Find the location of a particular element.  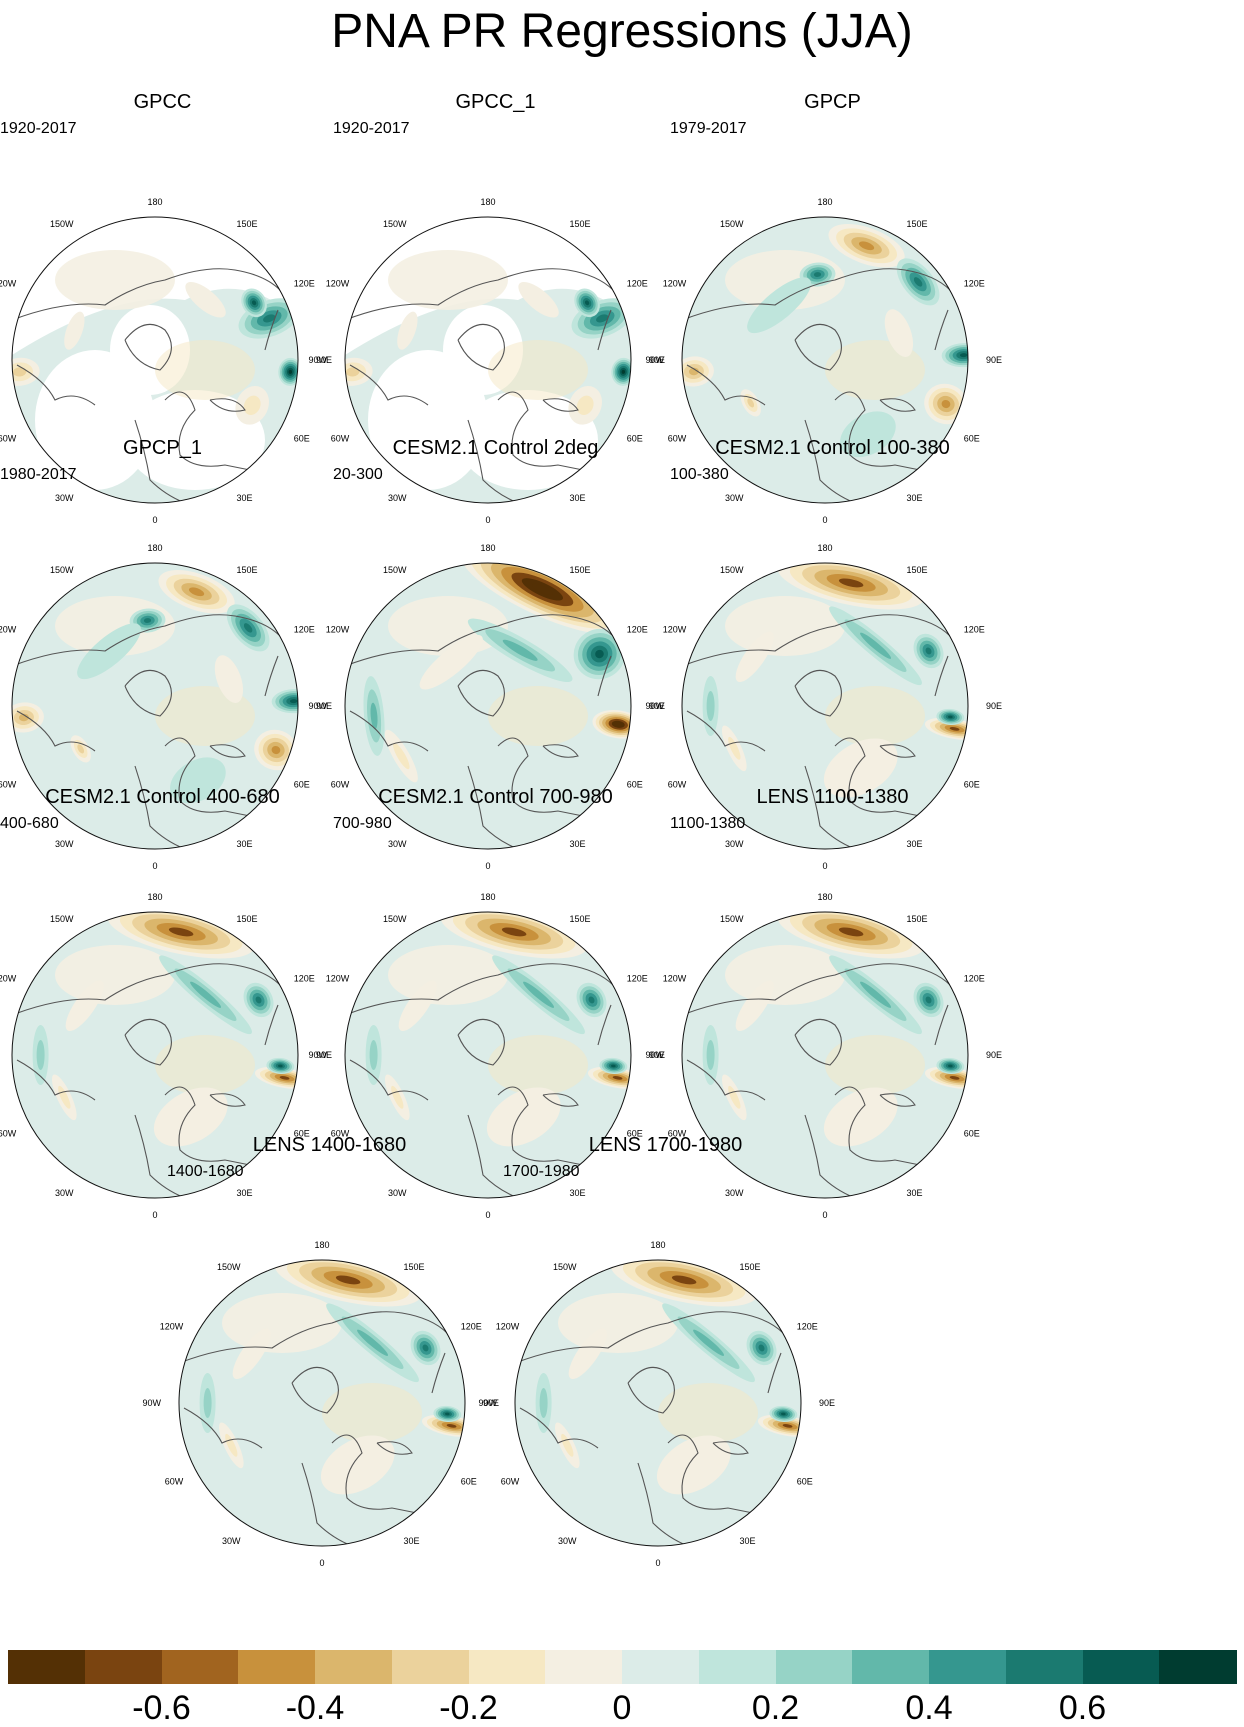

longitude-label: 90W is located at coordinates (654, 360).